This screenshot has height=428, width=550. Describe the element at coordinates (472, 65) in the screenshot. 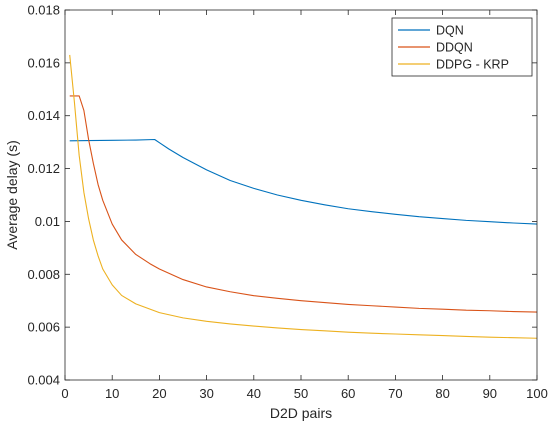

I see `legend-label-2: DDPG - KRP` at that location.